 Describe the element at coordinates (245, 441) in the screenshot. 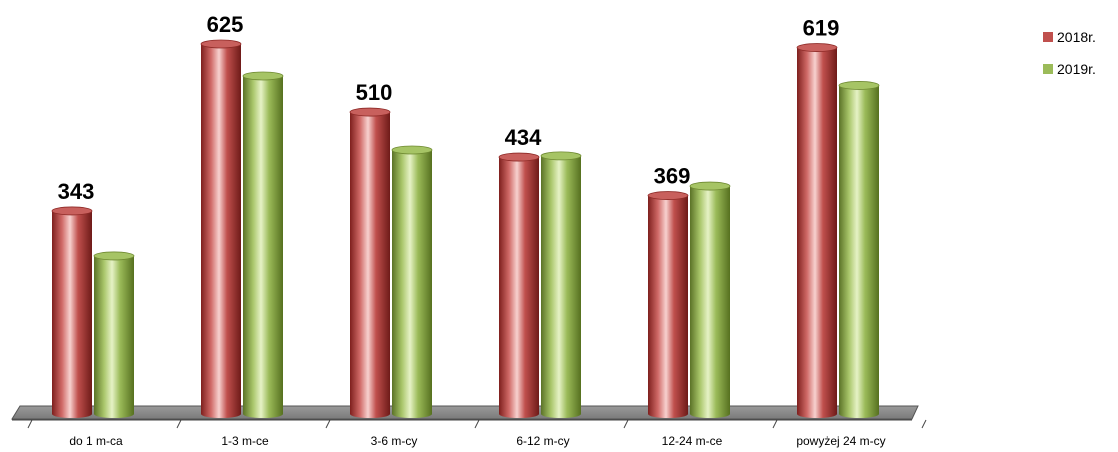

I see `category-label: 1-3 m-ce` at that location.